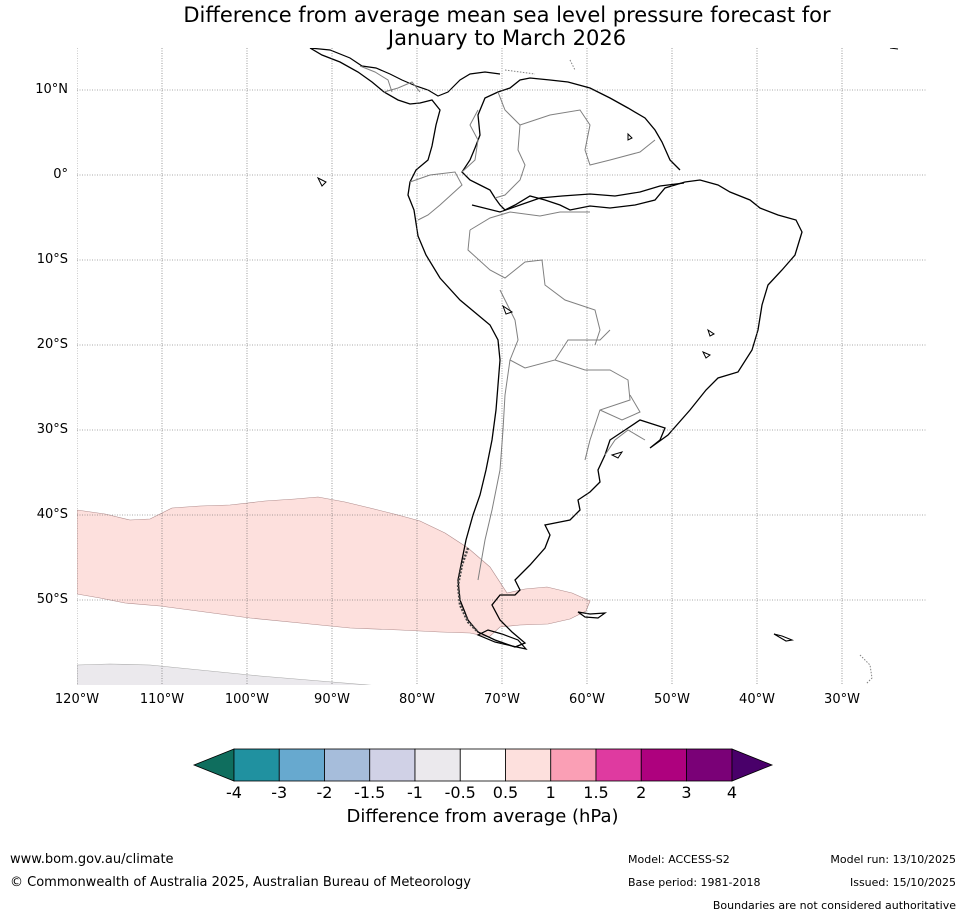 Image resolution: width=965 pixels, height=919 pixels. Describe the element at coordinates (578, 197) in the screenshot. I see `amazon-river` at that location.